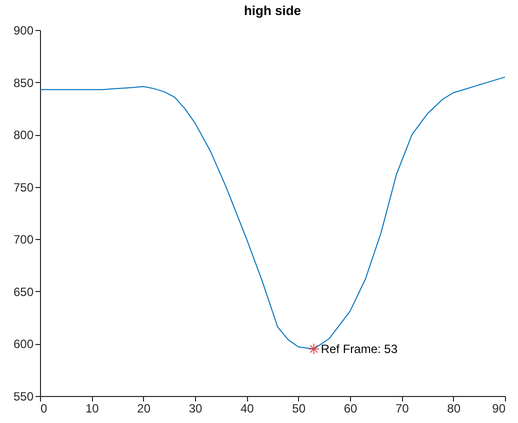 This screenshot has width=518, height=423. What do you see at coordinates (359, 349) in the screenshot?
I see `annotation: Ref Frame: 53` at bounding box center [359, 349].